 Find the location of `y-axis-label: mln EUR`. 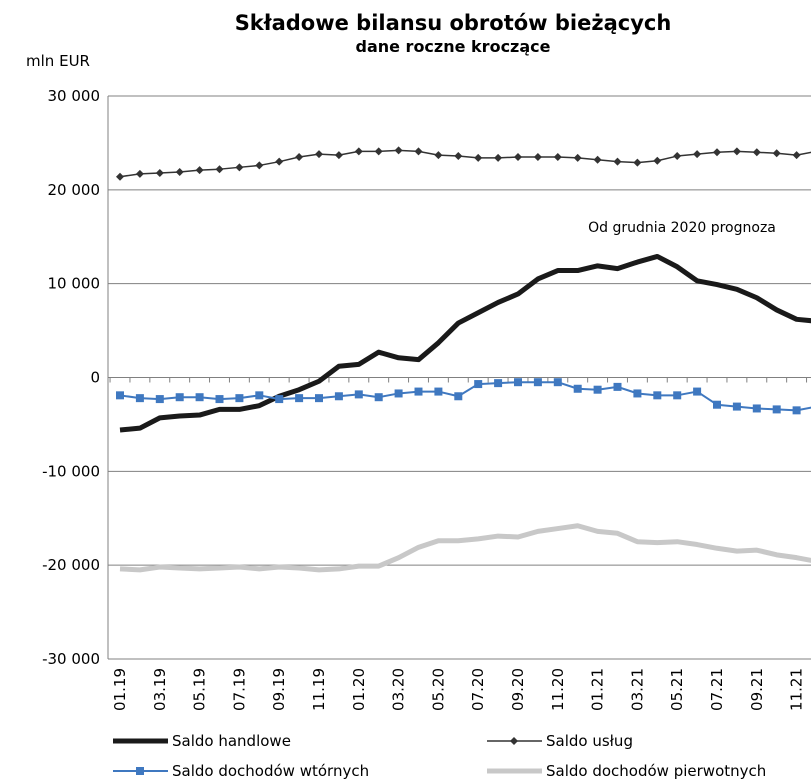

y-axis-label: mln EUR is located at coordinates (58, 61).